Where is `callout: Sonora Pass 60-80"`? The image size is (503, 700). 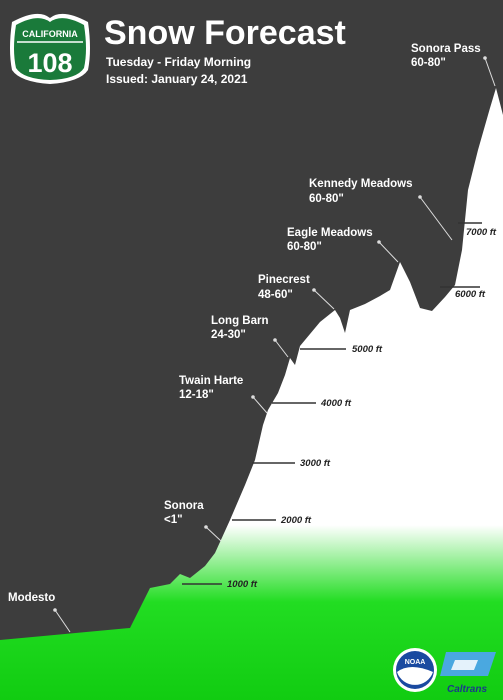
callout: Sonora Pass 60-80" is located at coordinates (453, 65).